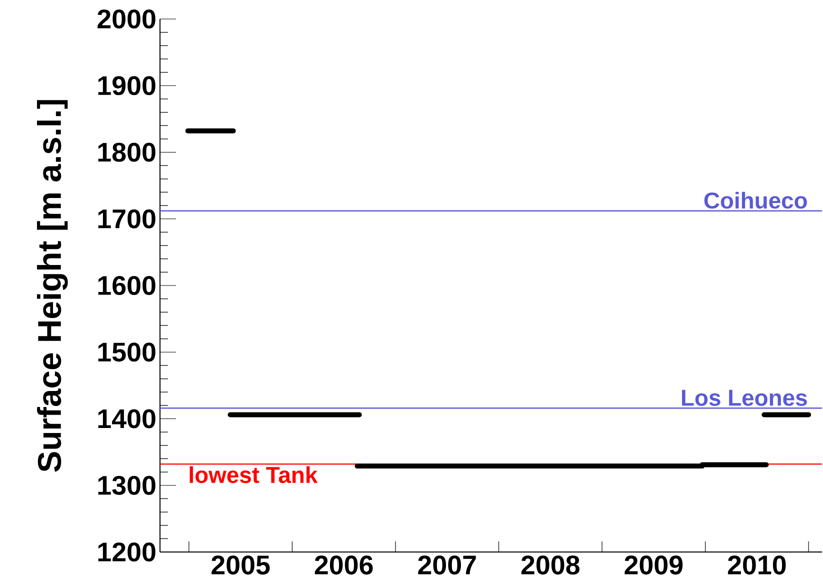 The width and height of the screenshot is (823, 584). I want to click on y-tick-label: 1500, so click(127, 352).